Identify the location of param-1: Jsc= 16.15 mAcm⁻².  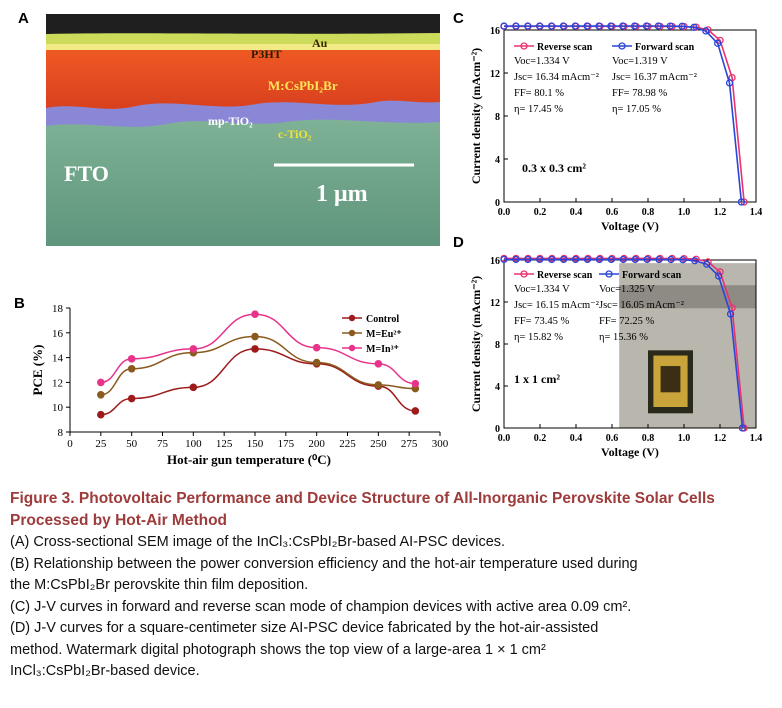
(556, 305).